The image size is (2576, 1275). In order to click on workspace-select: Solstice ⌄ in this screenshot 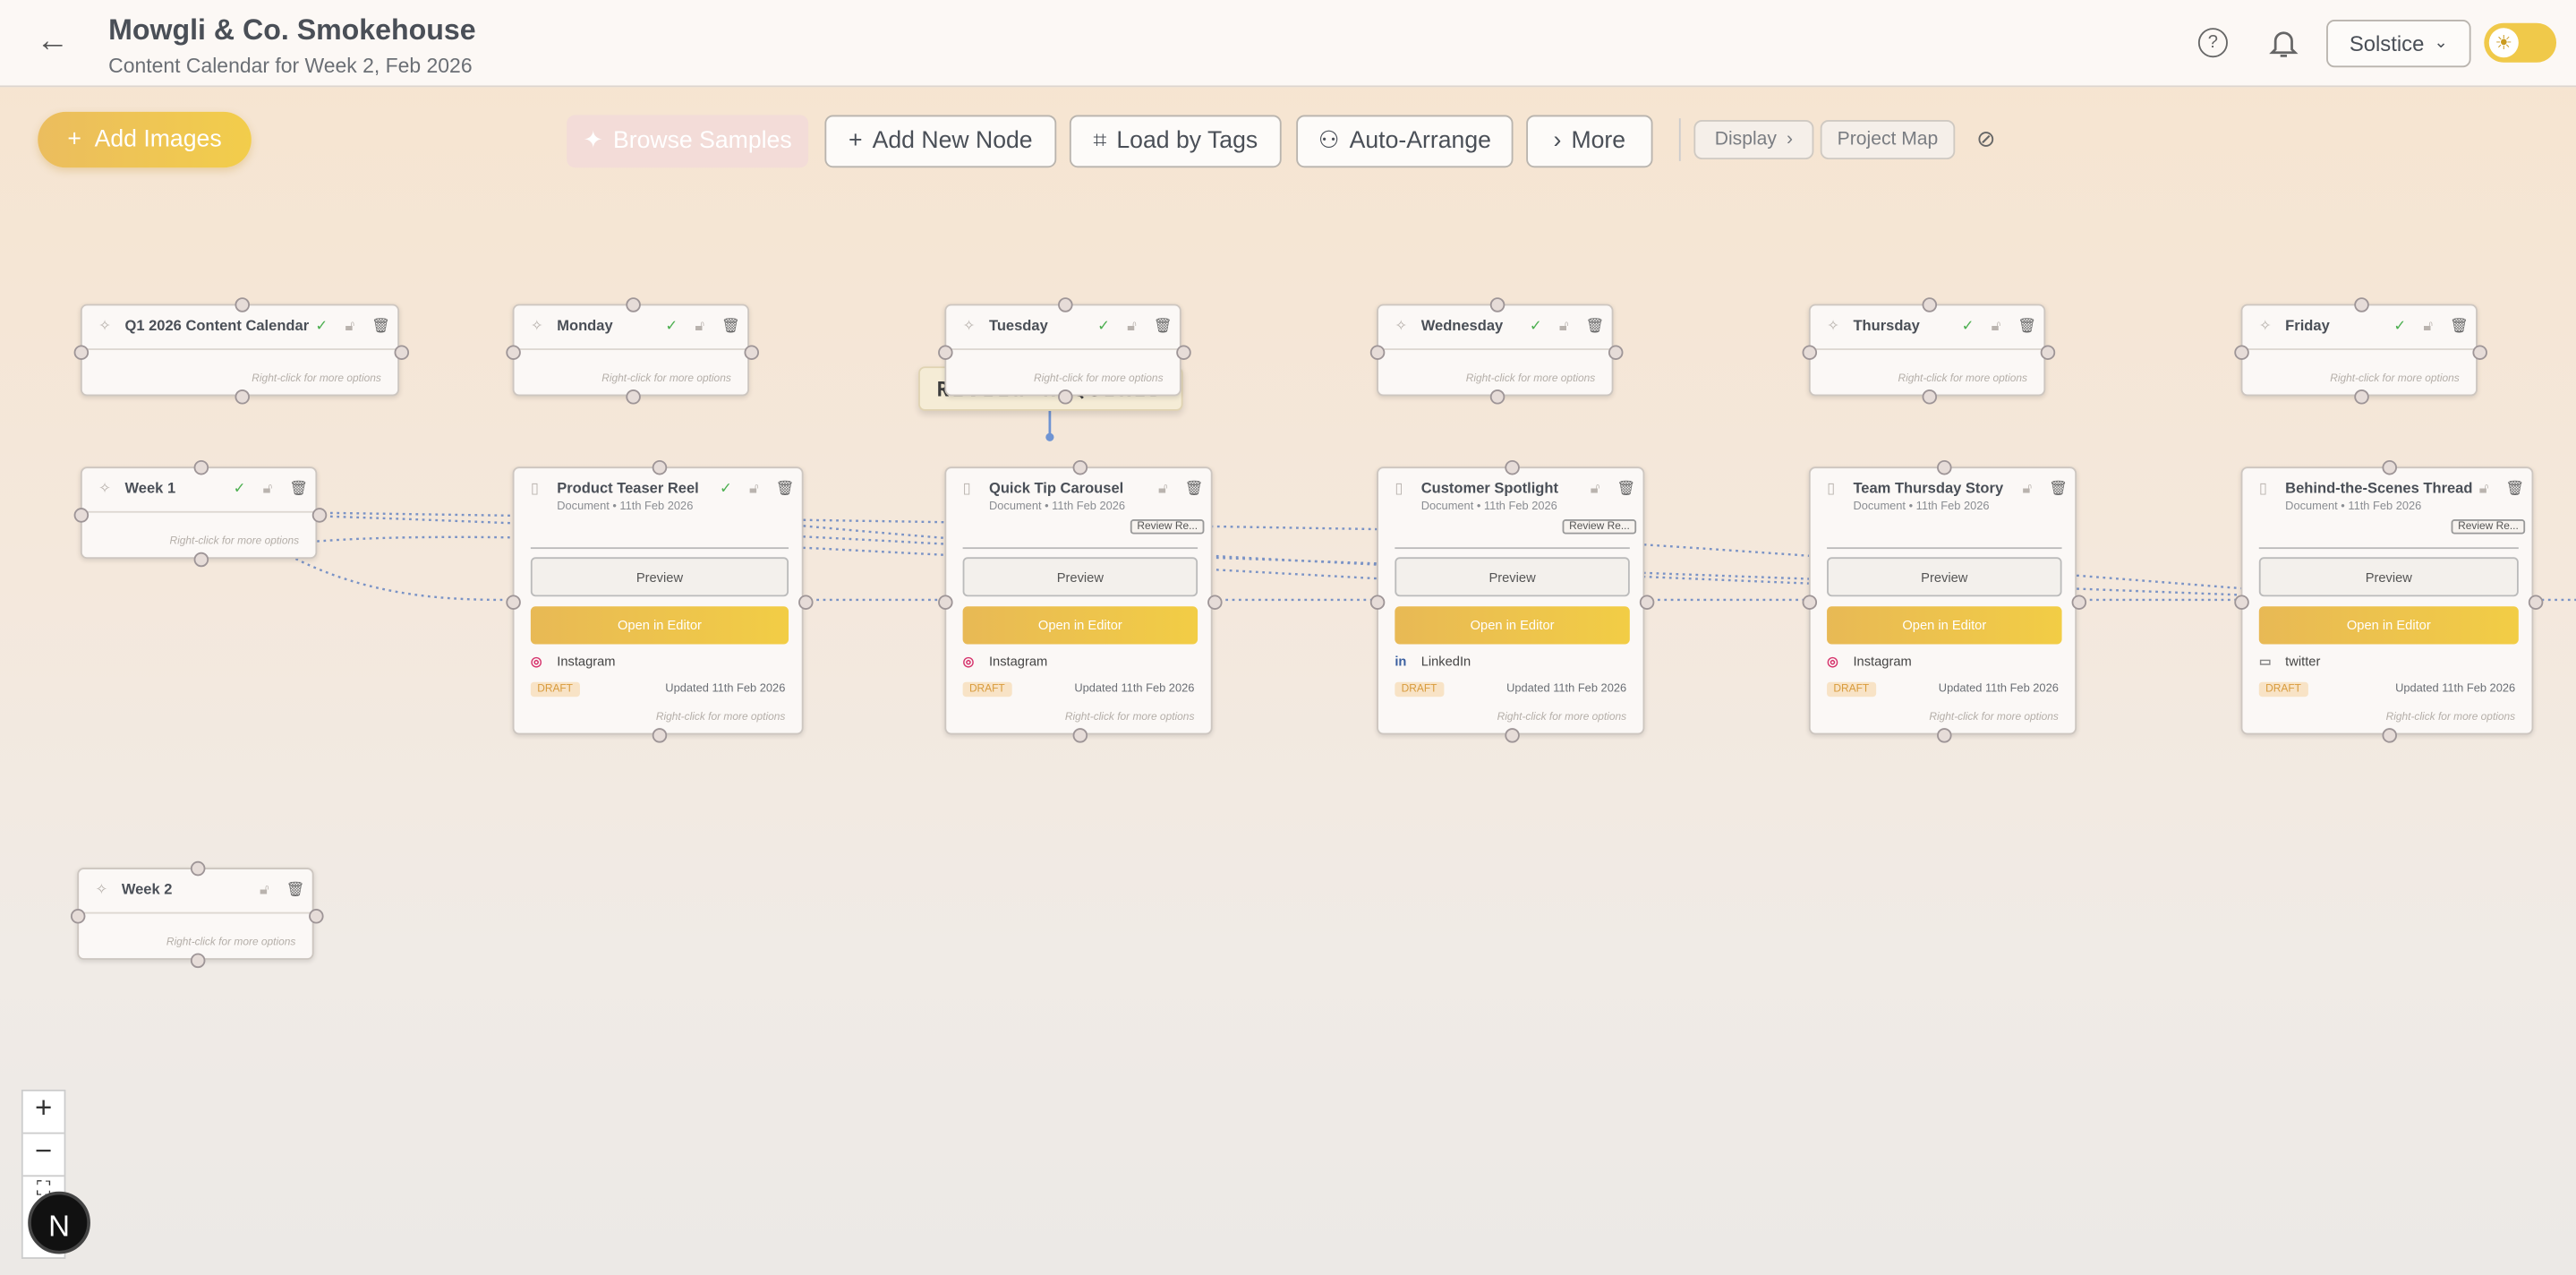, I will do `click(2398, 44)`.